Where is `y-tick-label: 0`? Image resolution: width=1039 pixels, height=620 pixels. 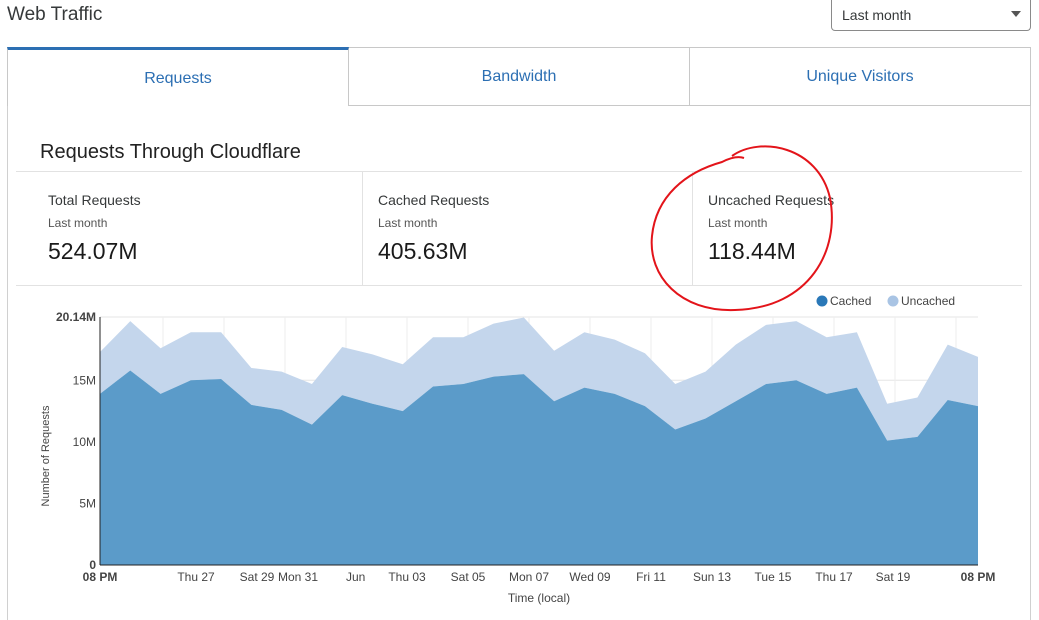 y-tick-label: 0 is located at coordinates (92, 565).